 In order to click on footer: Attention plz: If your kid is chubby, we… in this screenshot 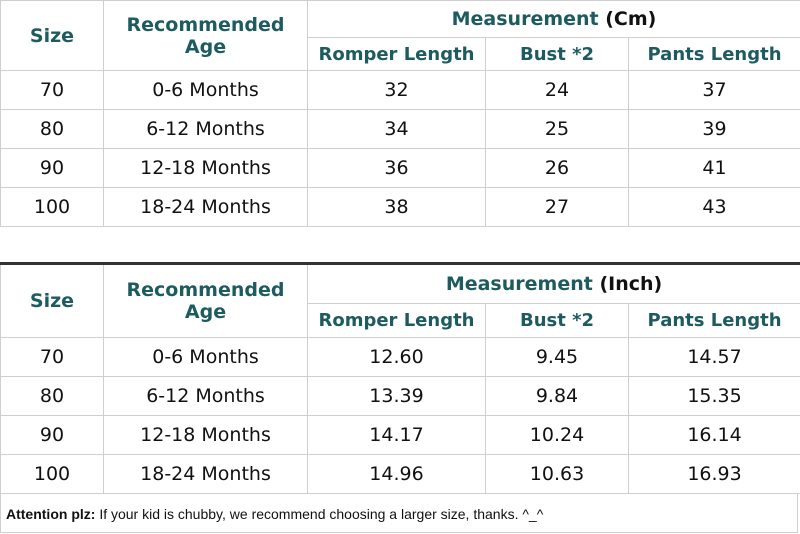, I will do `click(399, 513)`.